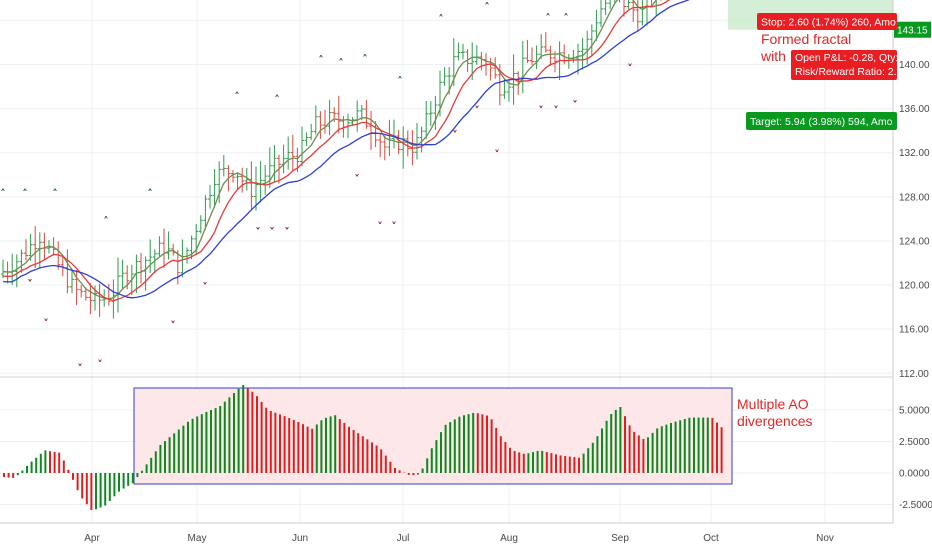 Image resolution: width=932 pixels, height=550 pixels. I want to click on stop-label: Stop: 2.60 (1.74%) 260, Amo, so click(828, 23).